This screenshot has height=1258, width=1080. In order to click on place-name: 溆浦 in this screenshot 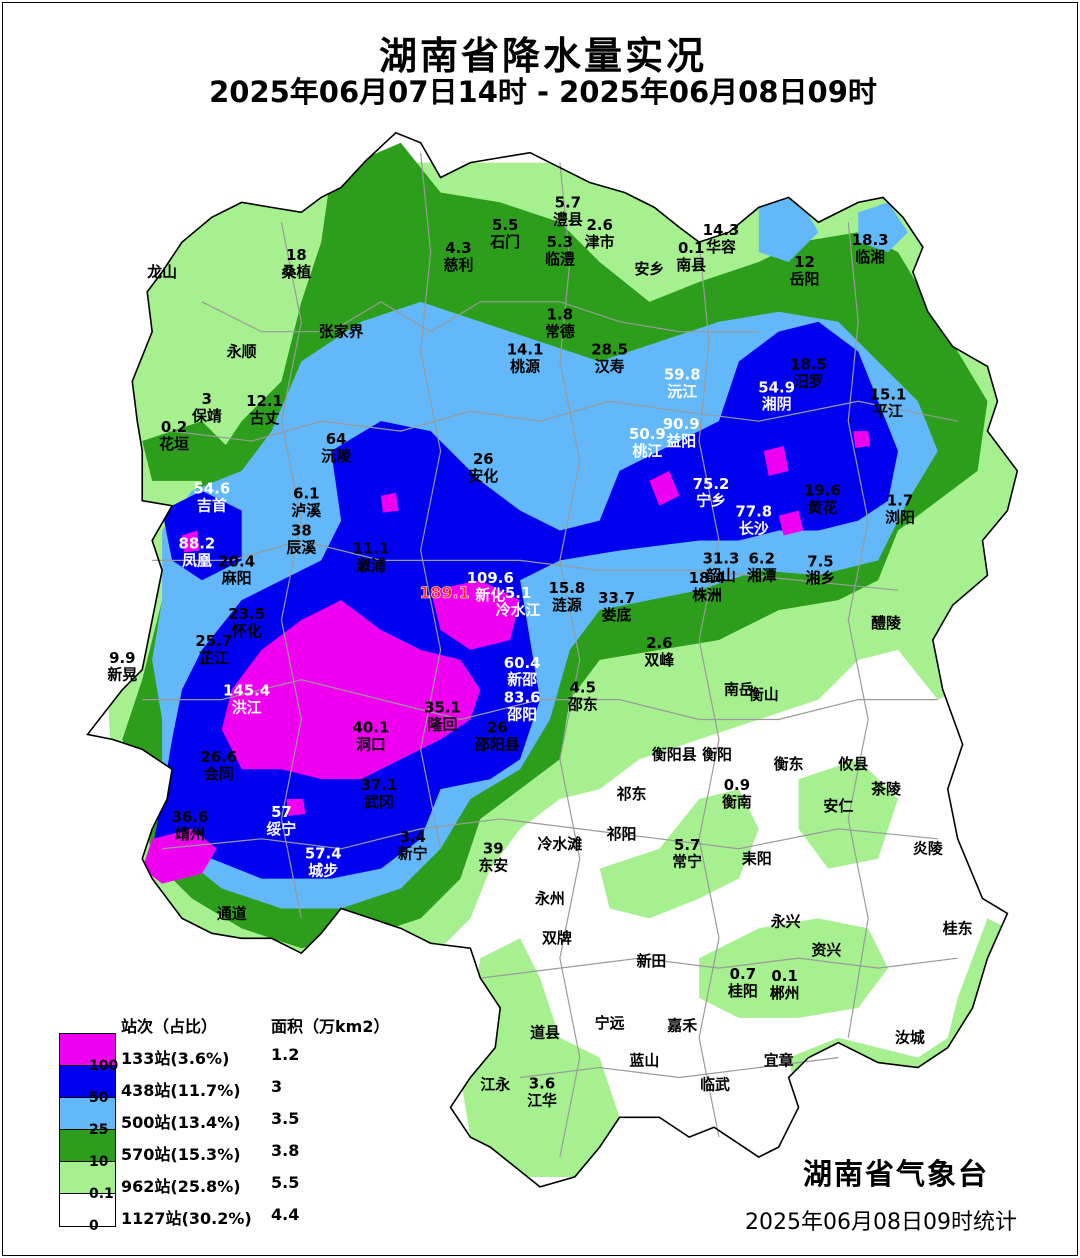, I will do `click(371, 565)`.